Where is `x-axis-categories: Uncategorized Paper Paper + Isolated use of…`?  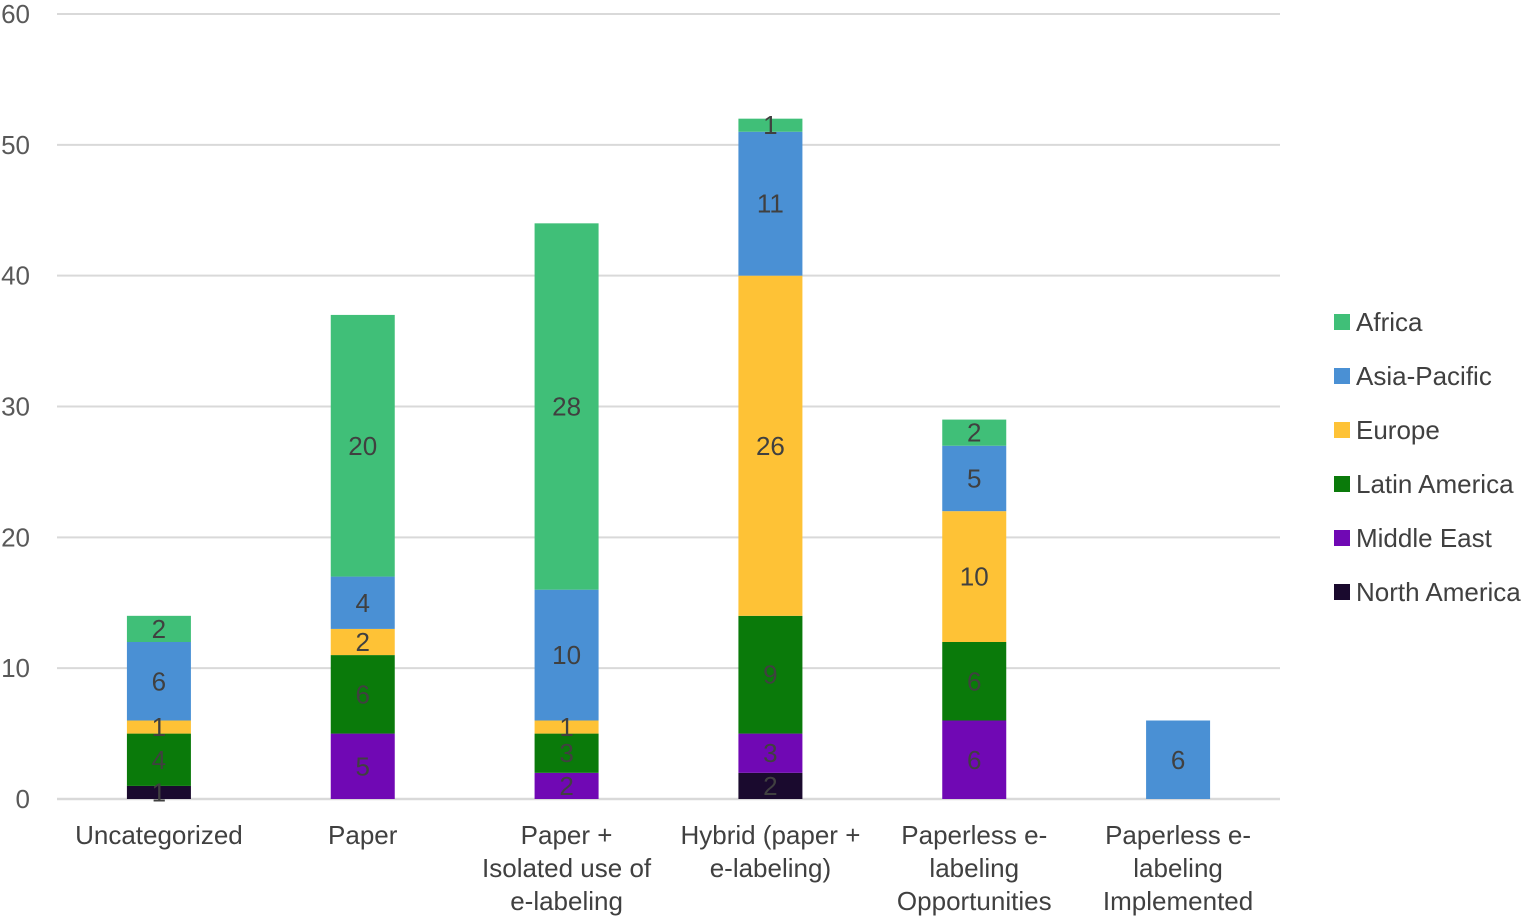
x-axis-categories: Uncategorized Paper Paper + Isolated use of… is located at coordinates (664, 868).